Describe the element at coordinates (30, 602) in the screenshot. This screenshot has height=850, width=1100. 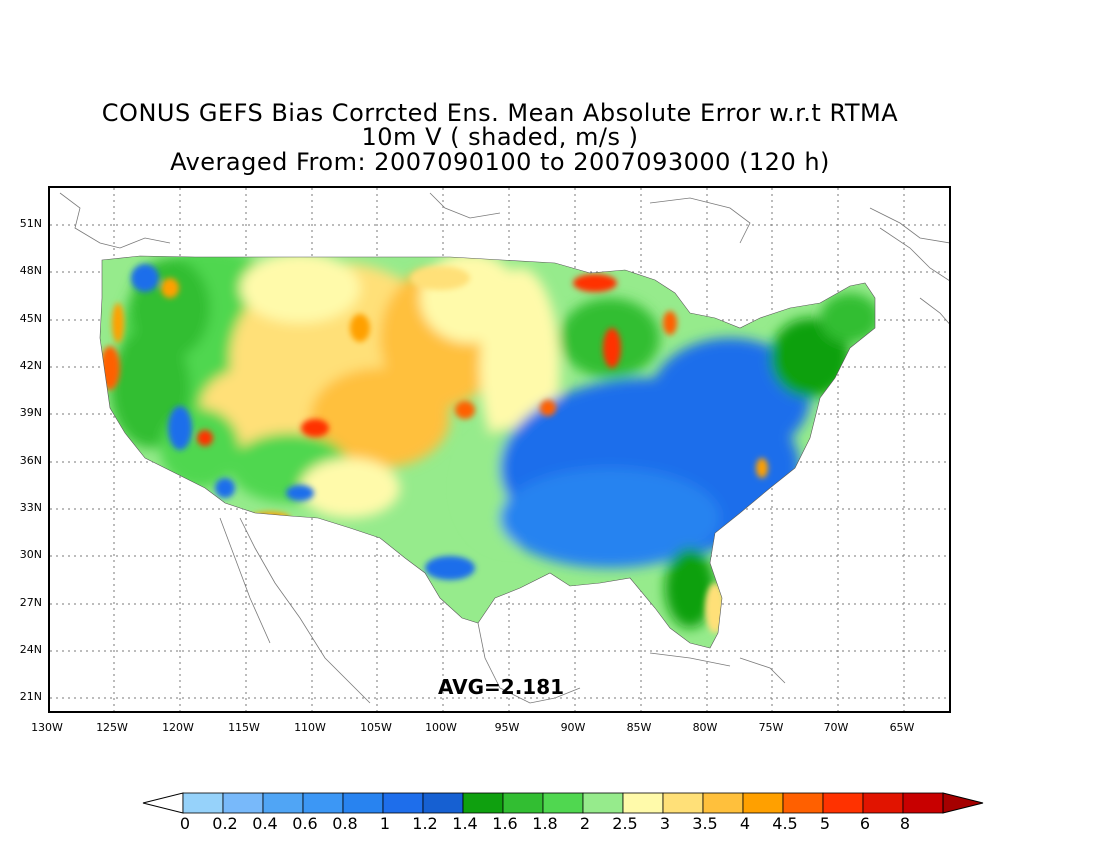
I see `lat-label: 27N` at that location.